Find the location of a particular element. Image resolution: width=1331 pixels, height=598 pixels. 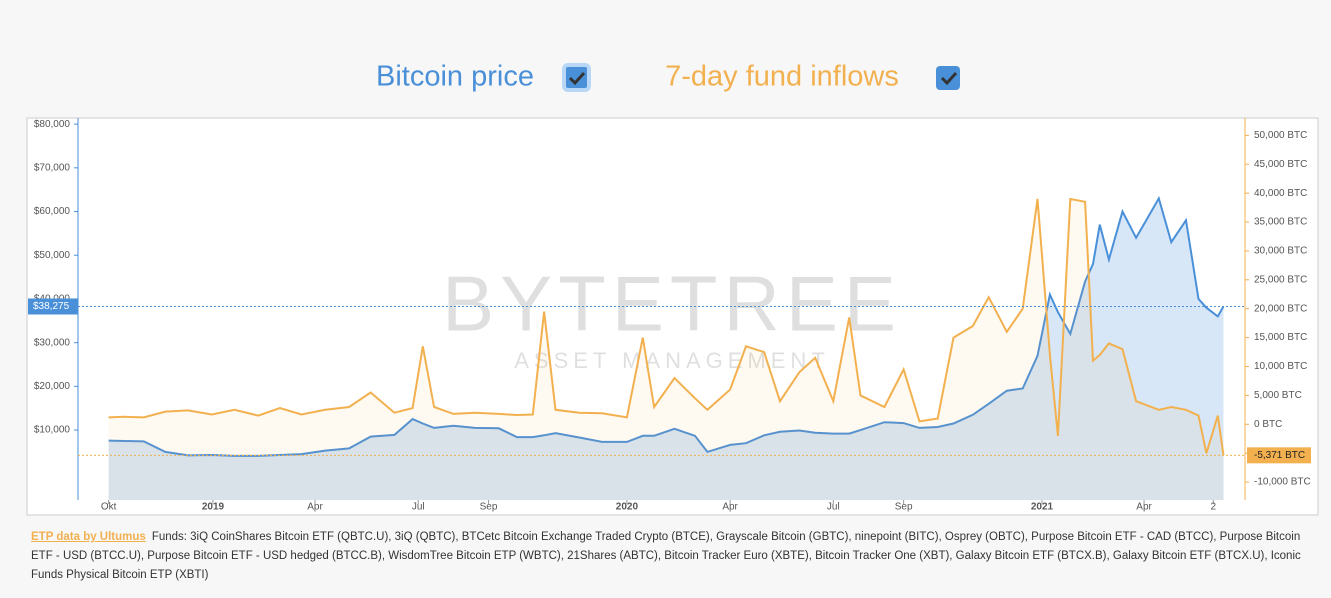

source-link: ETP data by Ultumus is located at coordinates (88, 537).